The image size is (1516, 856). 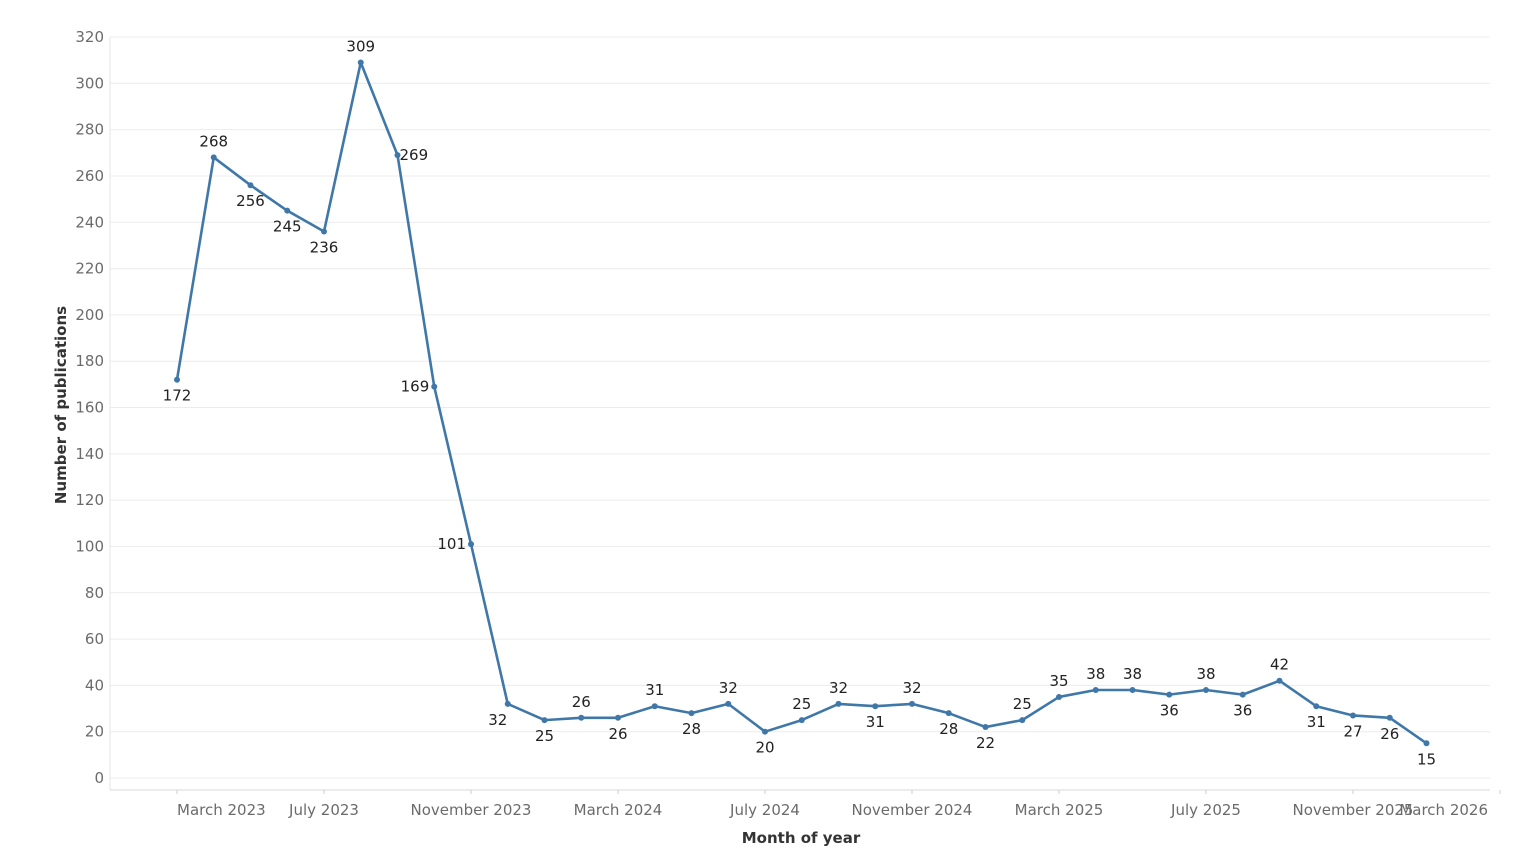 What do you see at coordinates (801, 838) in the screenshot?
I see `x-axis-title: Month of year` at bounding box center [801, 838].